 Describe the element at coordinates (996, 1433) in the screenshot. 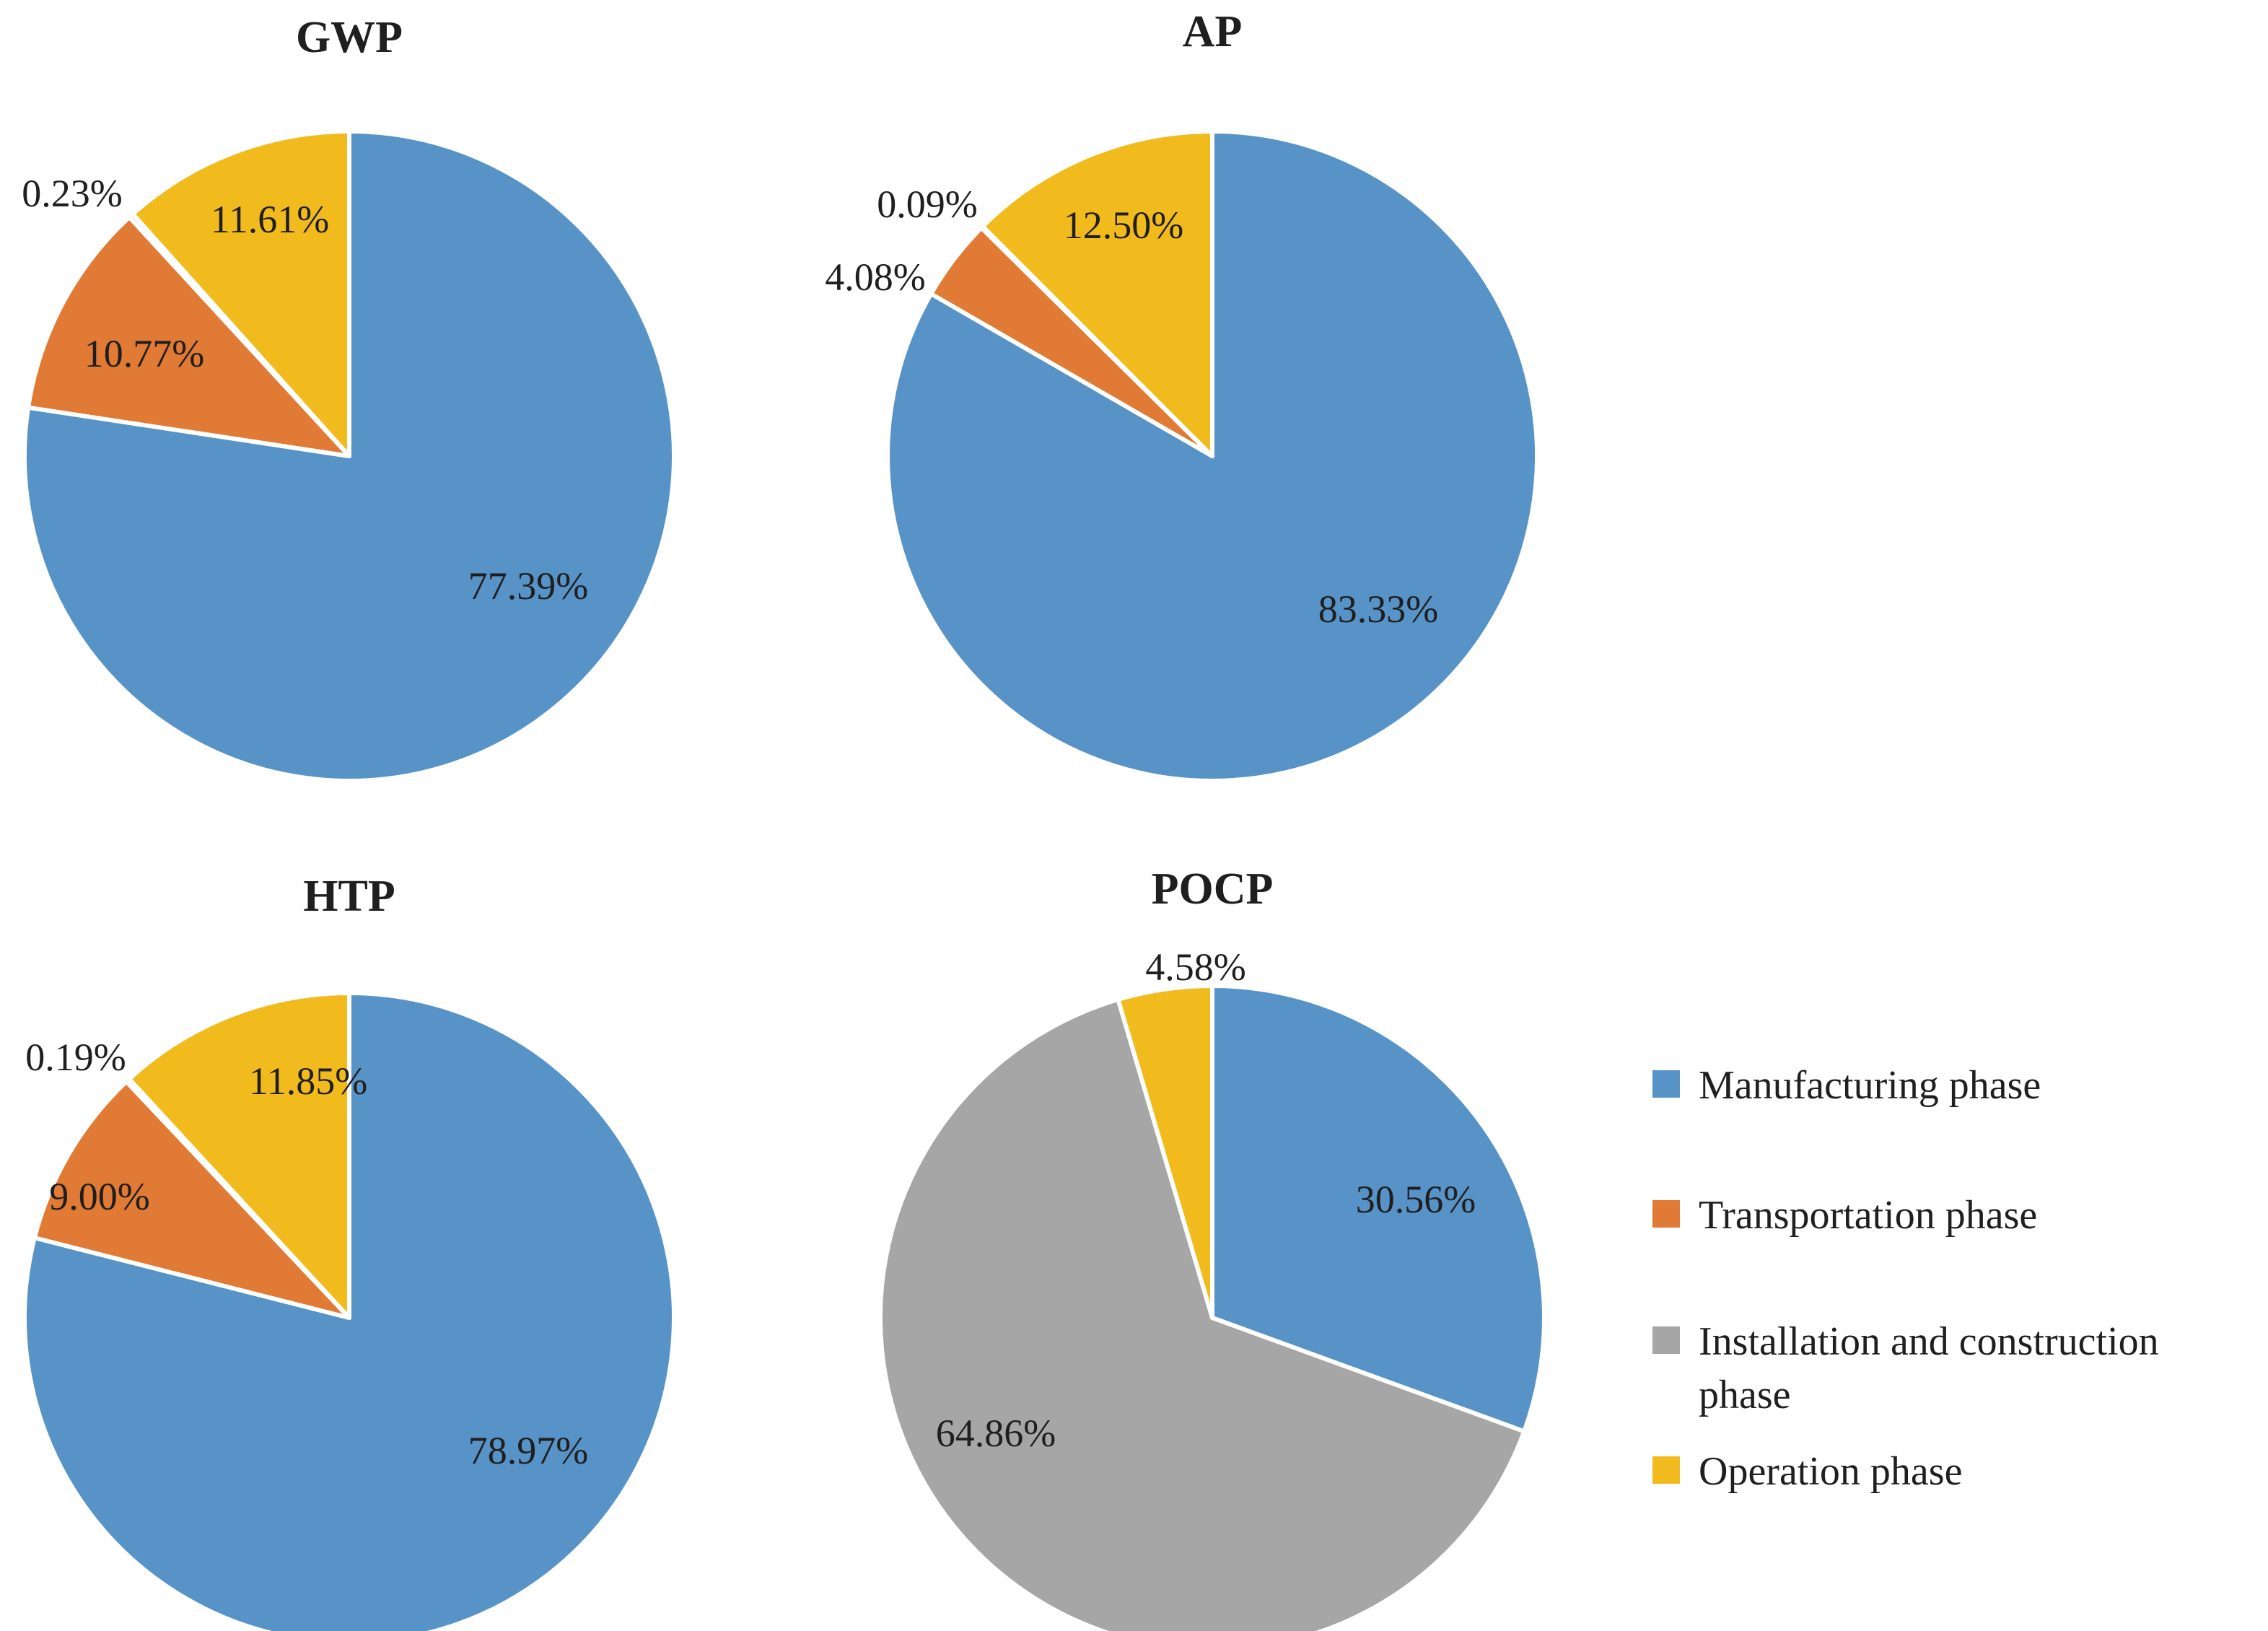

I see `data-label-pocp-installation-and-construction-phase: 64.86%` at that location.